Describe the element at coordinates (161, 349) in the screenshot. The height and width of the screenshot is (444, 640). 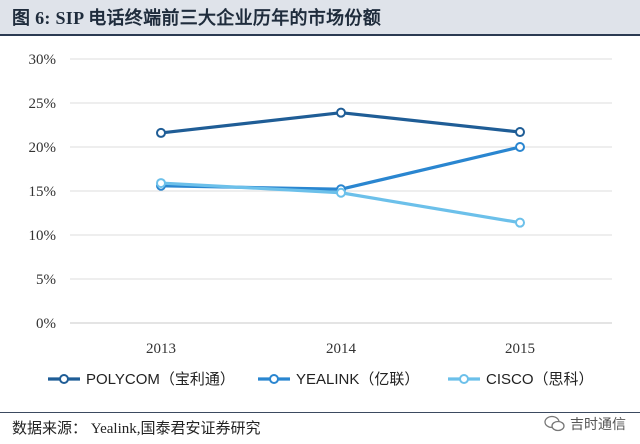
I see `x-tick-label: 2013` at that location.